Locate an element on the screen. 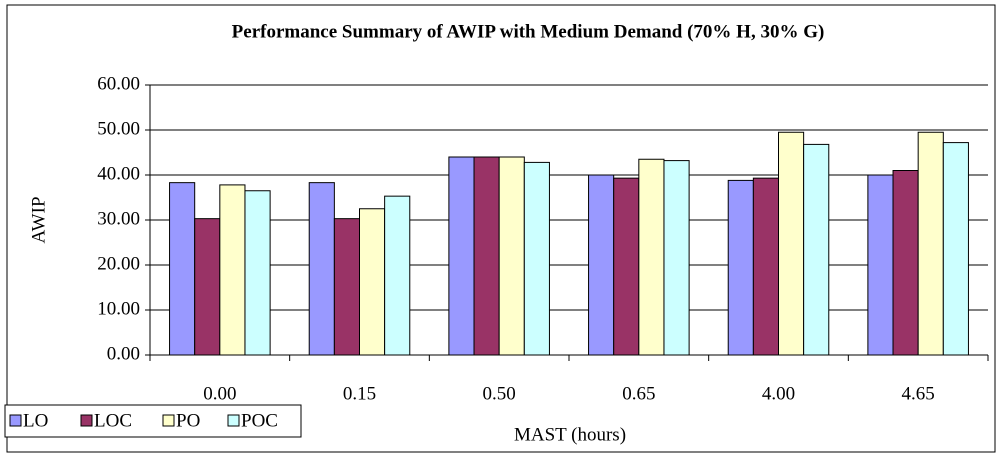  y-axis-label: AWIP is located at coordinates (38, 219).